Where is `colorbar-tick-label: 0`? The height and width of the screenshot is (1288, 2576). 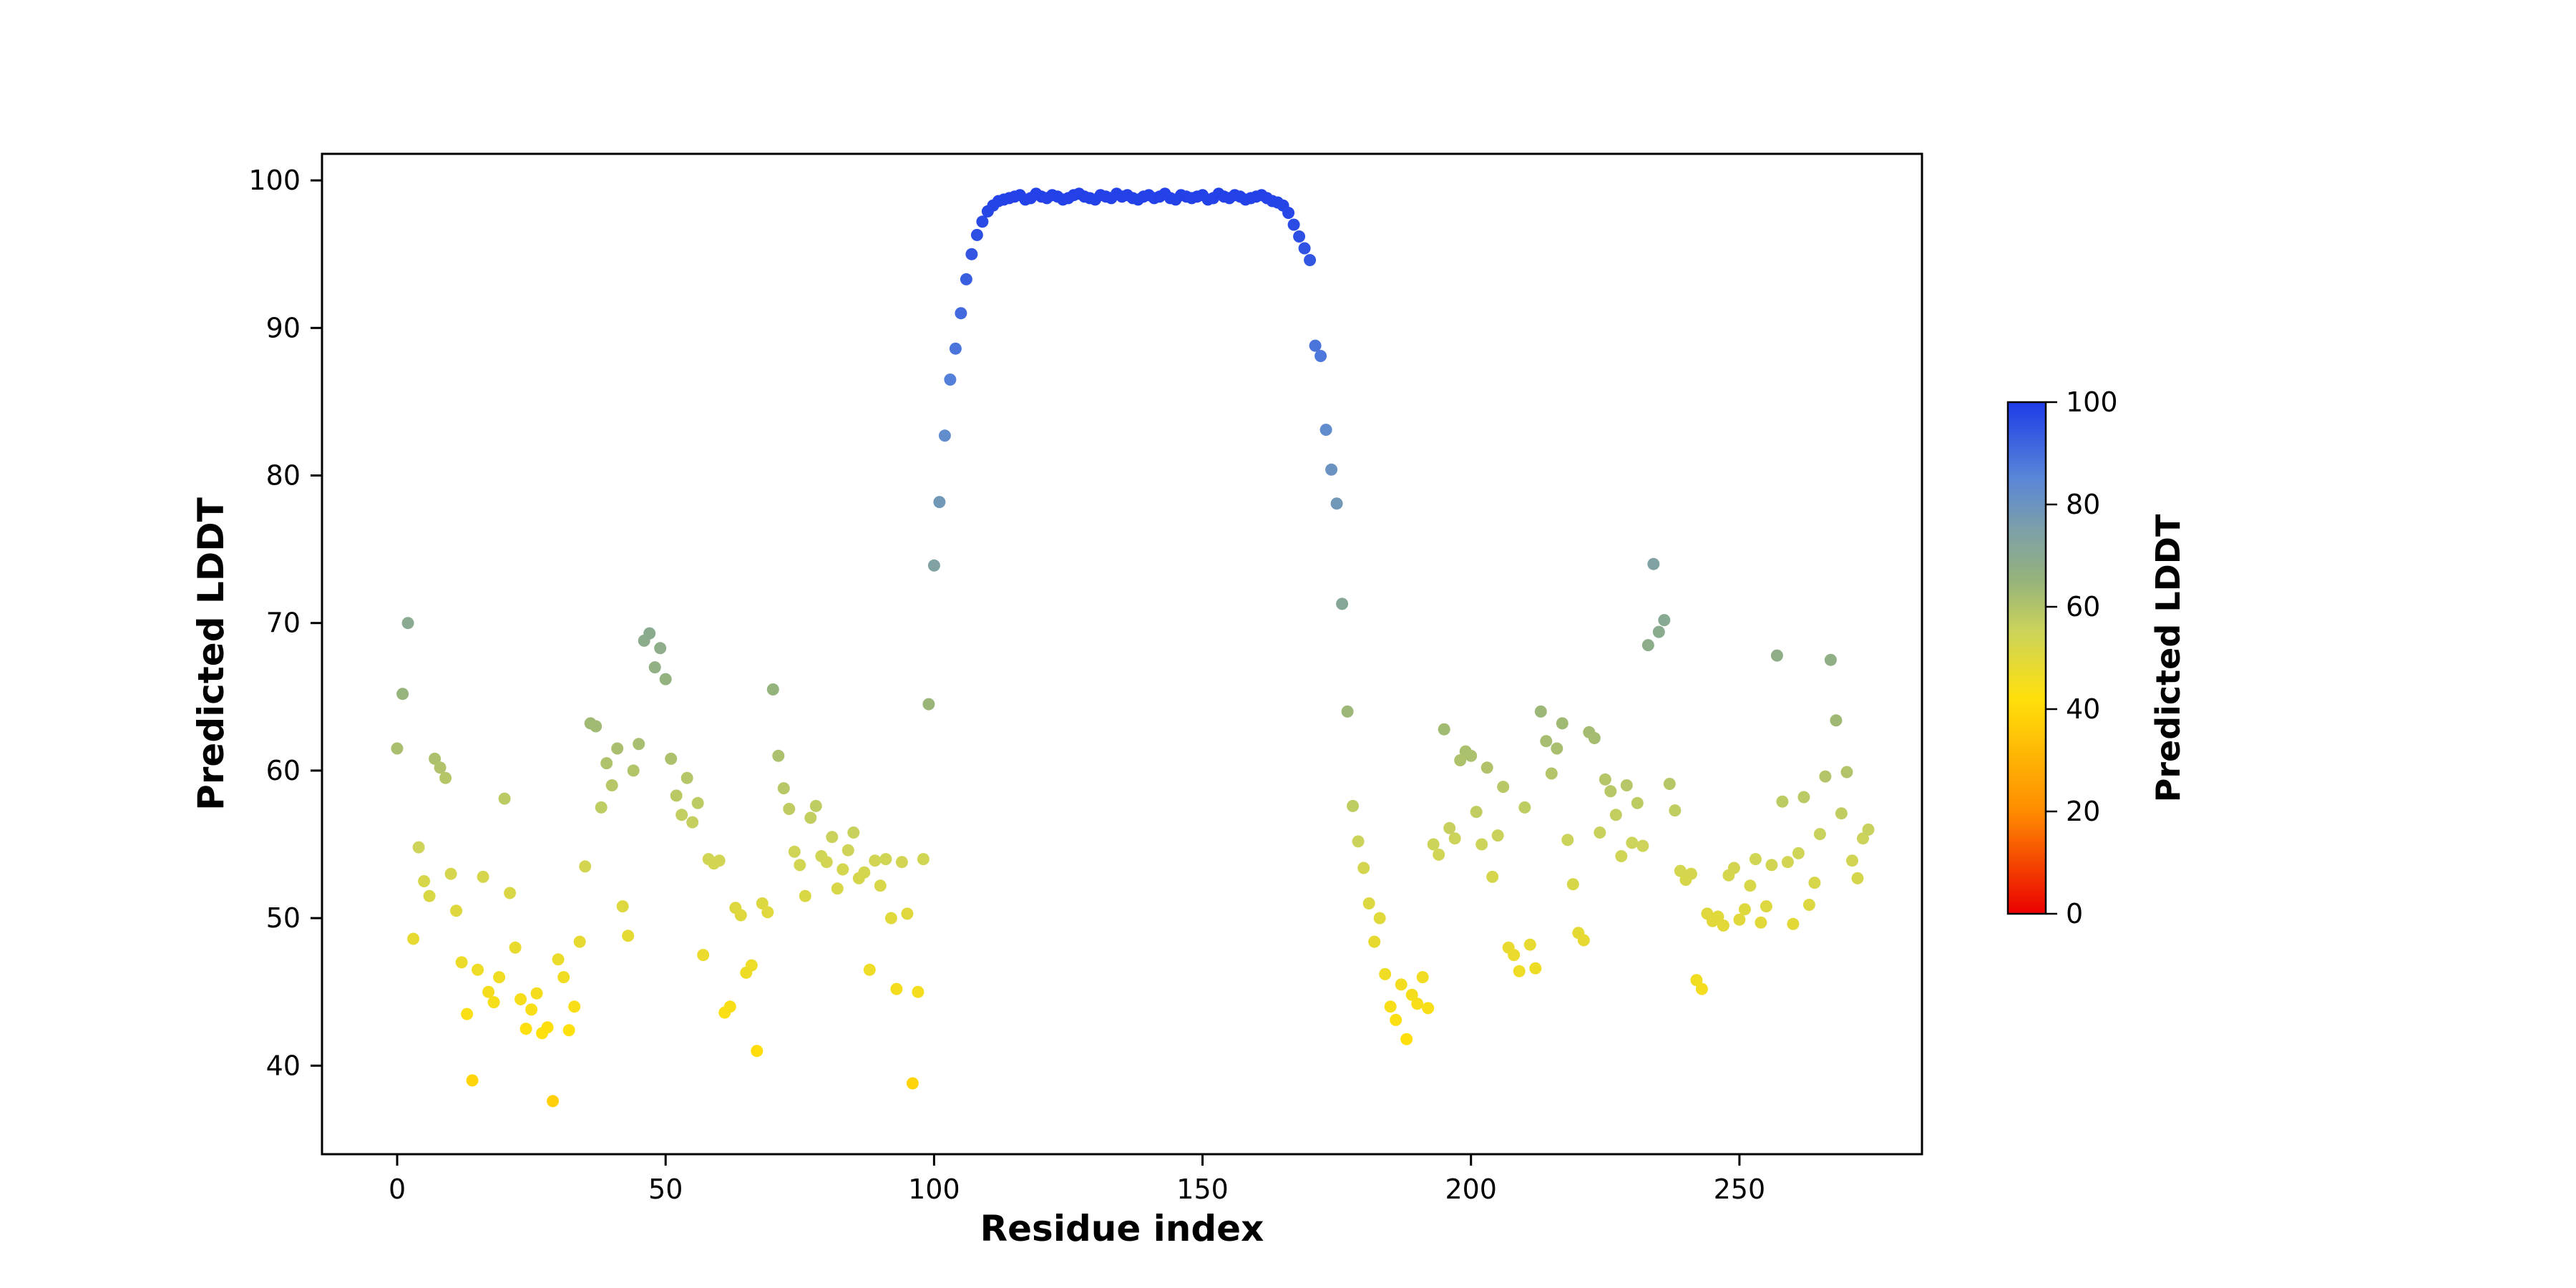 colorbar-tick-label: 0 is located at coordinates (2074, 914).